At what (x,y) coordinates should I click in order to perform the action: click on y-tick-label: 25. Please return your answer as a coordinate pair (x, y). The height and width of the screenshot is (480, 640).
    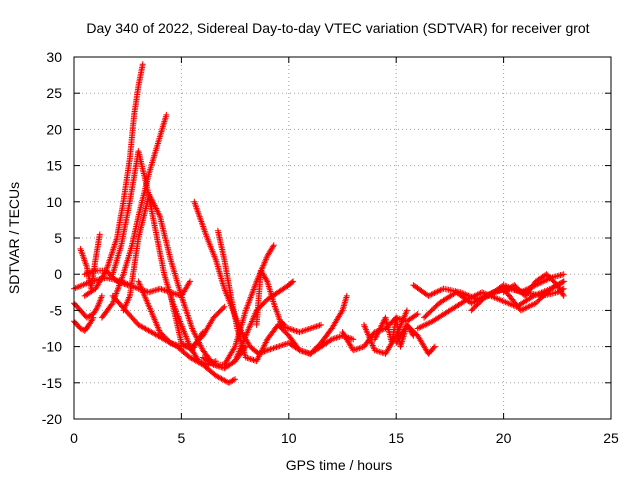
    Looking at the image, I should click on (54, 93).